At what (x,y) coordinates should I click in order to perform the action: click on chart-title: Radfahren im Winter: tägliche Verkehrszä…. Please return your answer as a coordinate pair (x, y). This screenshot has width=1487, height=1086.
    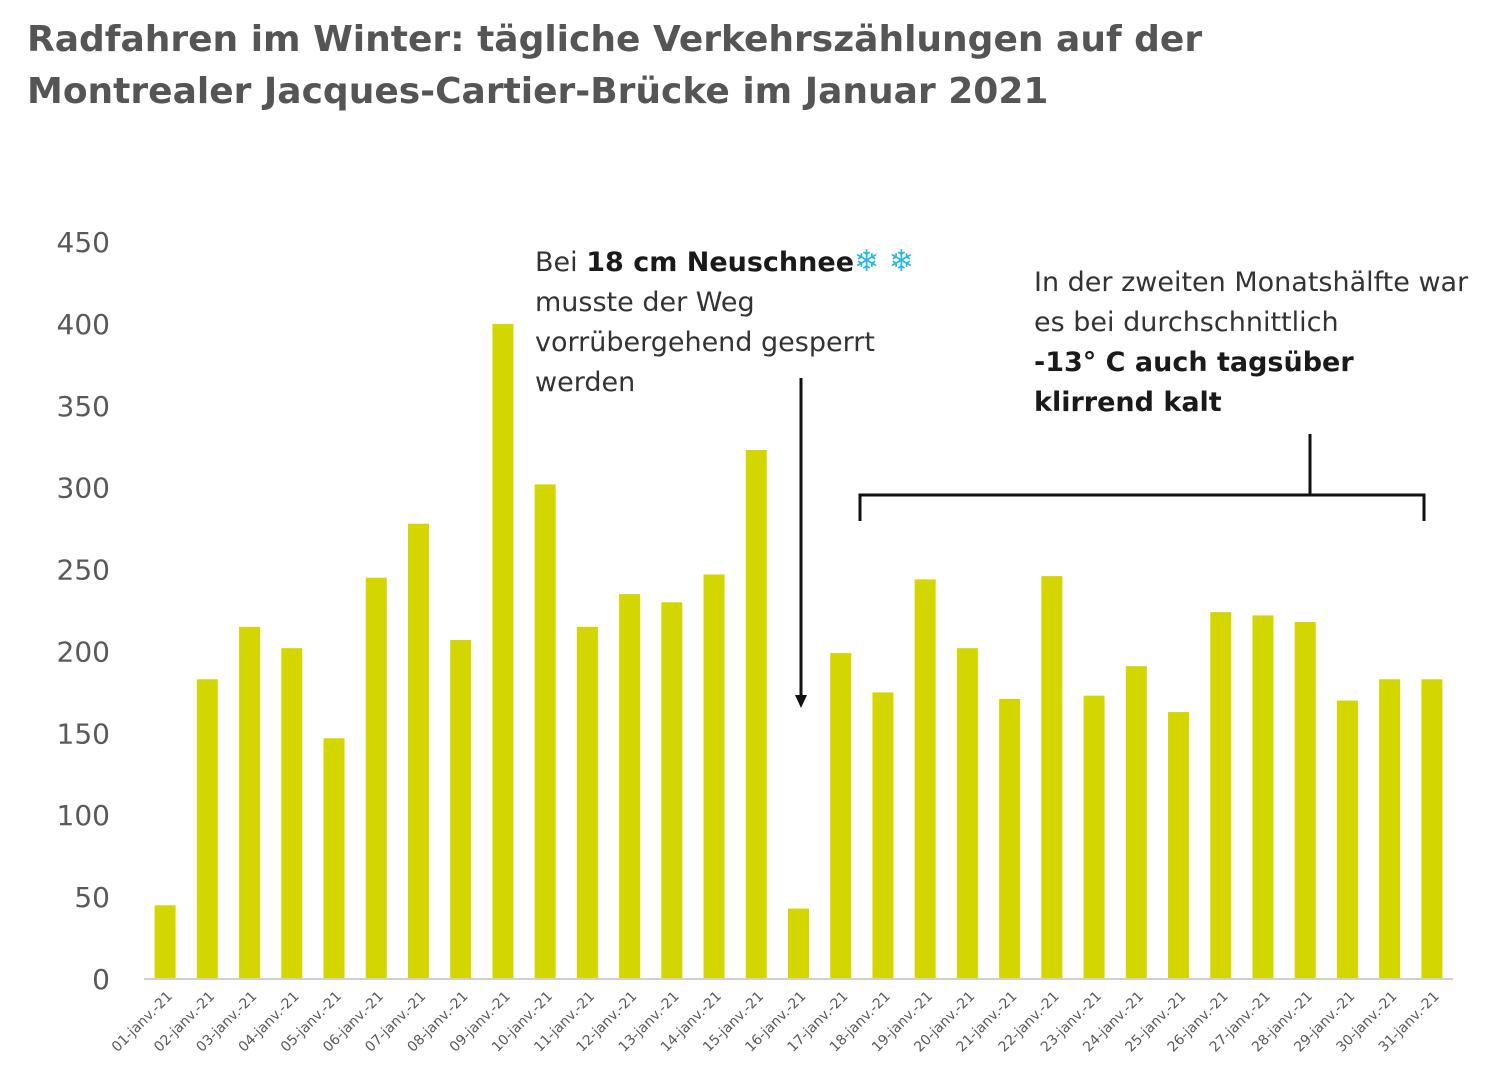
    Looking at the image, I should click on (727, 66).